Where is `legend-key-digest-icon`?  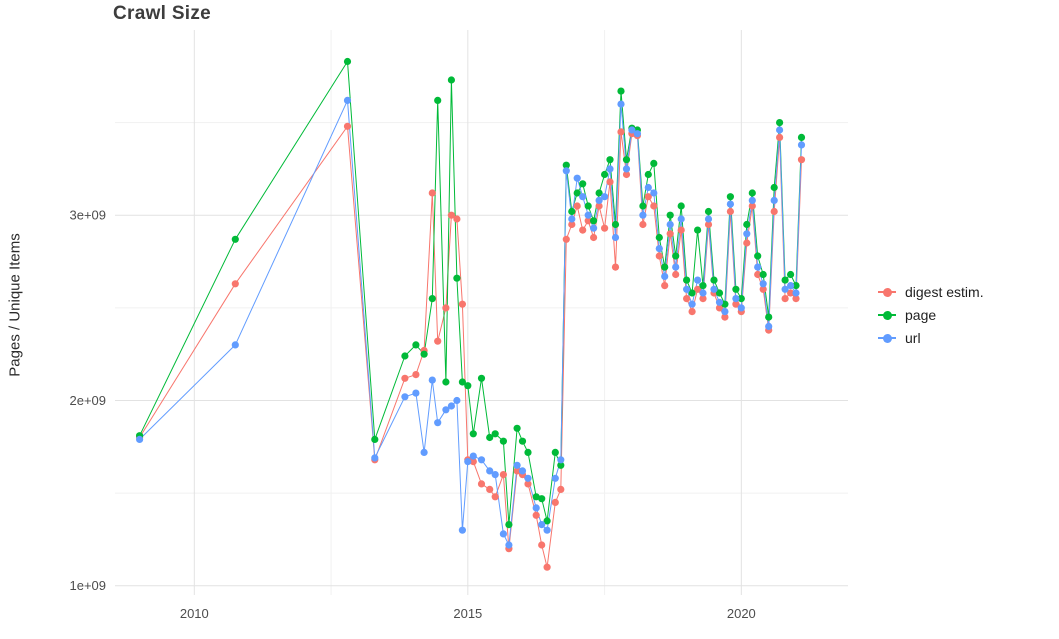 legend-key-digest-icon is located at coordinates (887, 292).